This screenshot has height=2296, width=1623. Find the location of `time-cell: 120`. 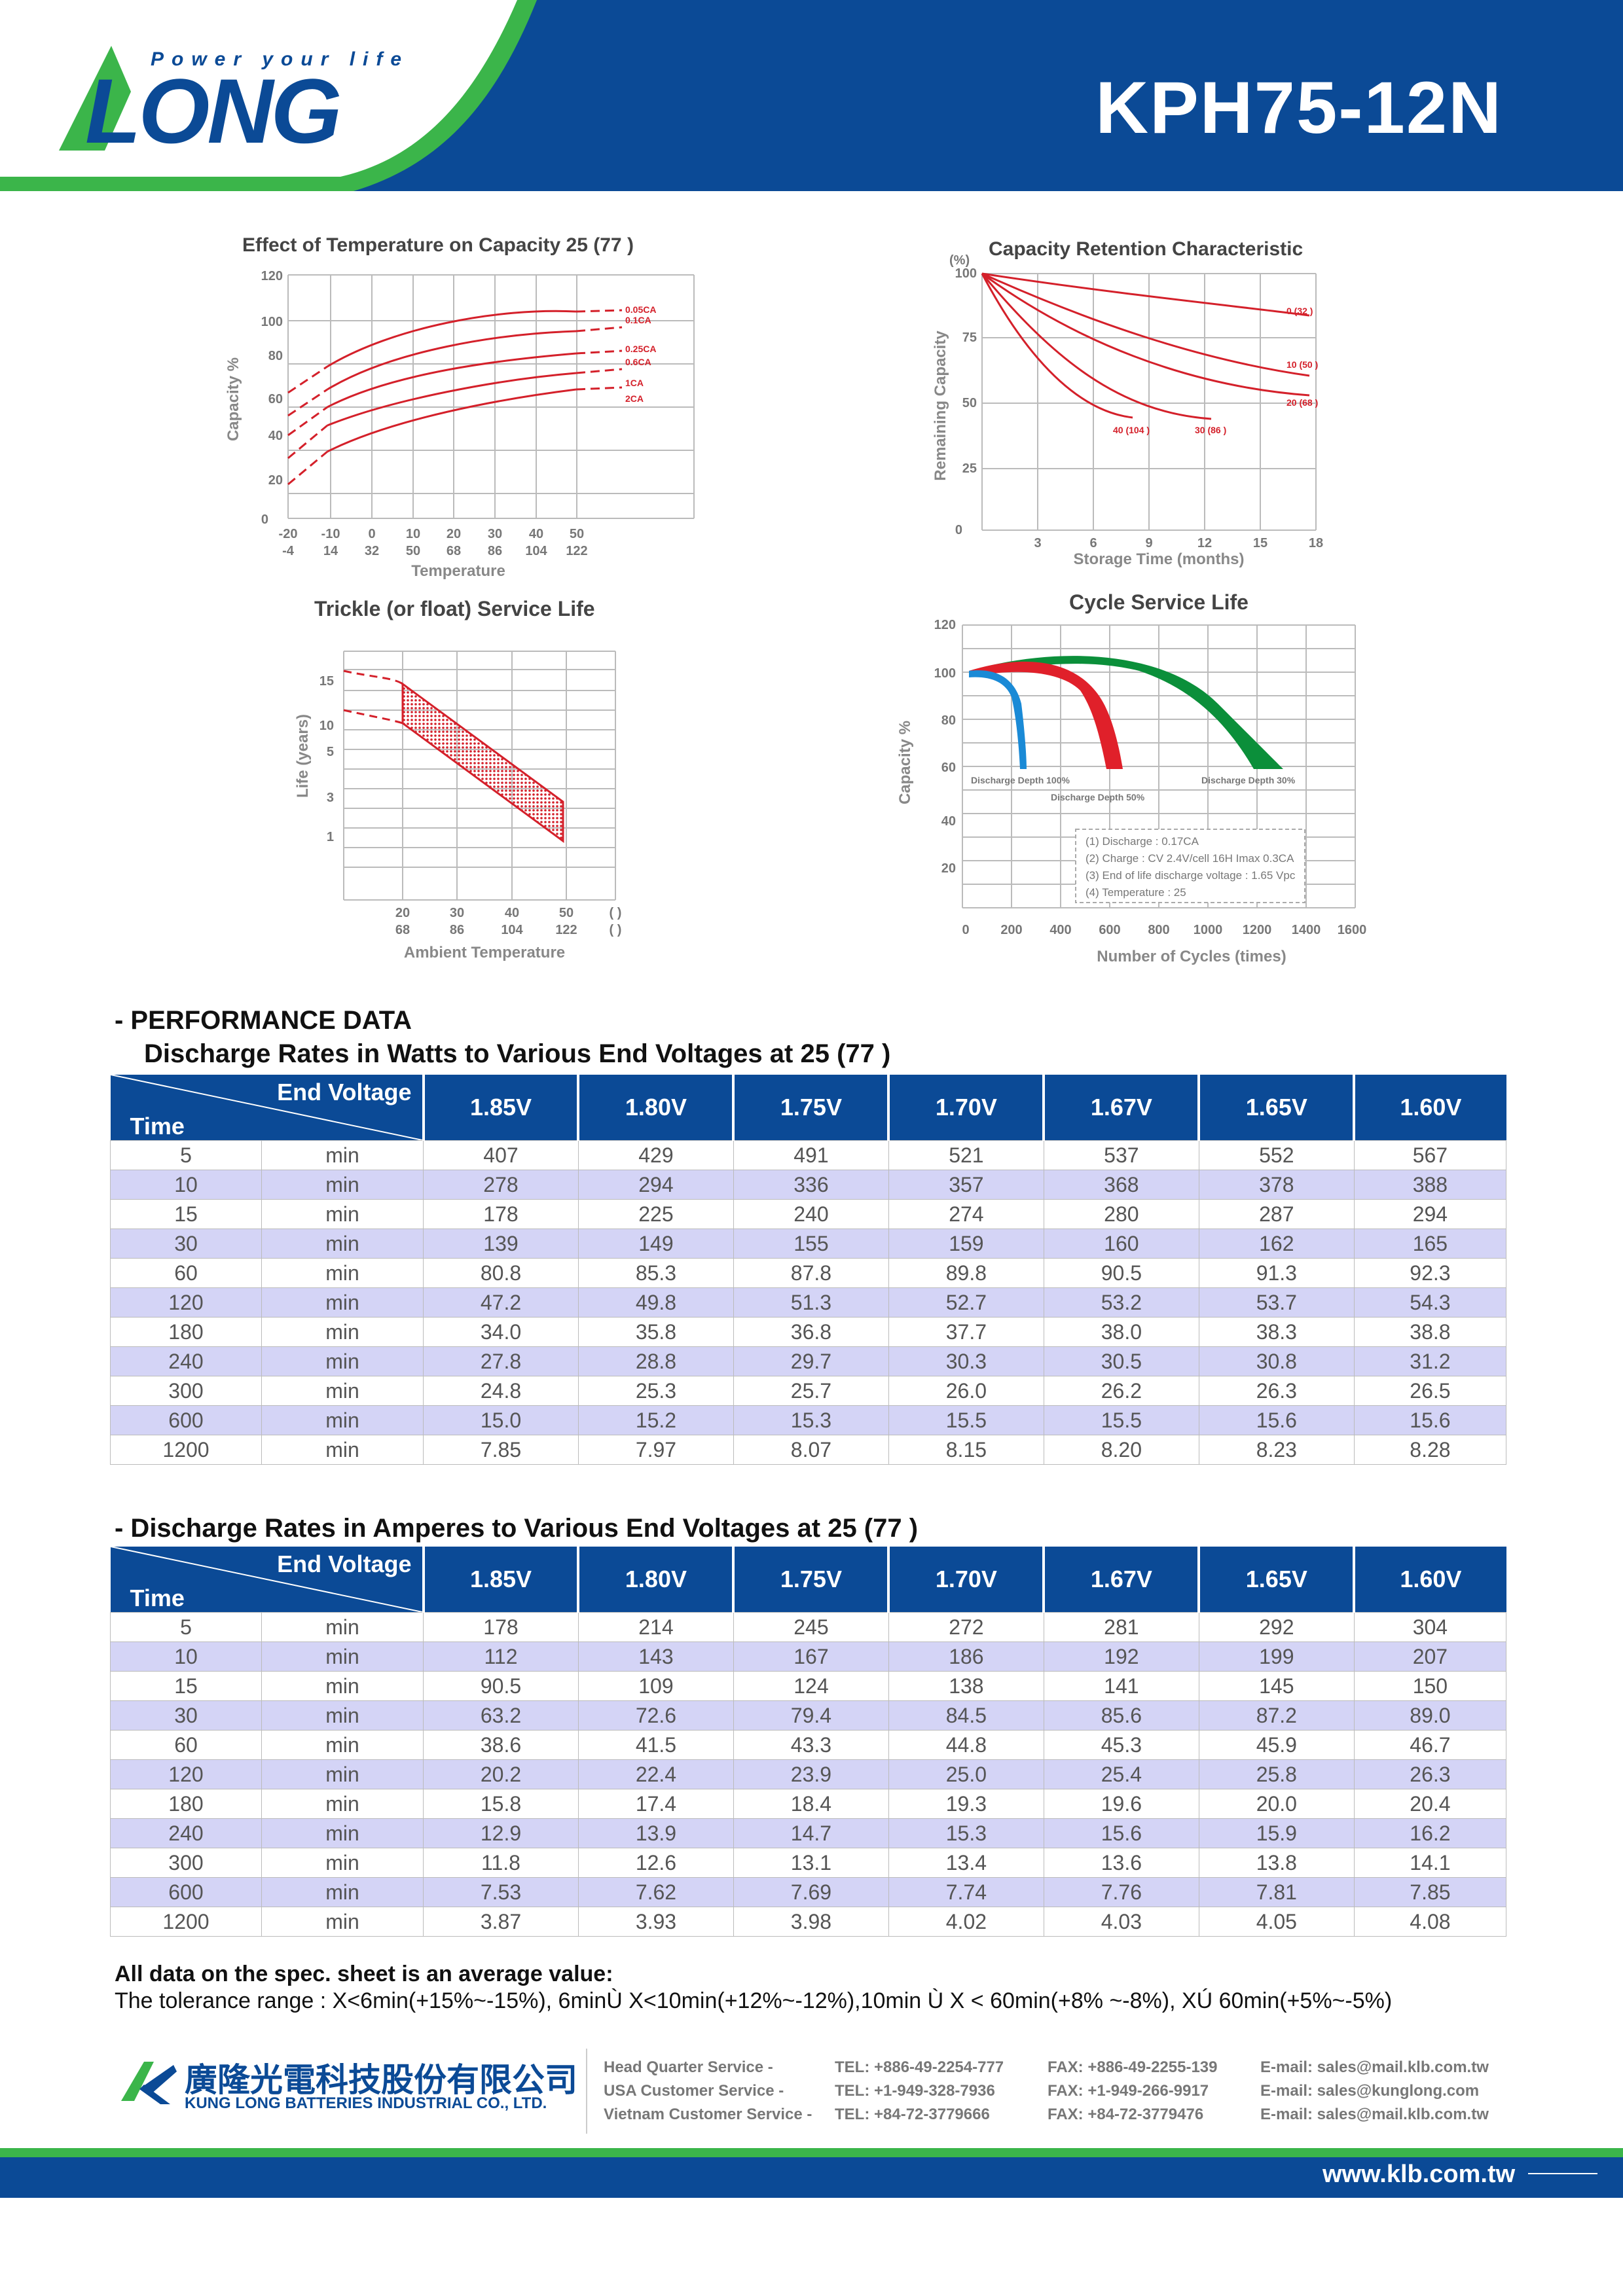

time-cell: 120 is located at coordinates (186, 1302).